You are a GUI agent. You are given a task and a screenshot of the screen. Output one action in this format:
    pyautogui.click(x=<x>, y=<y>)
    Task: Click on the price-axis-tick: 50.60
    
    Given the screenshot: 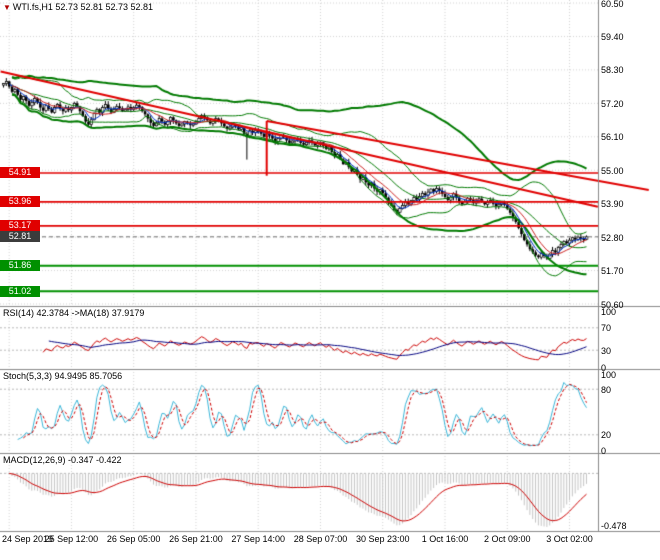 What is the action you would take?
    pyautogui.click(x=612, y=304)
    